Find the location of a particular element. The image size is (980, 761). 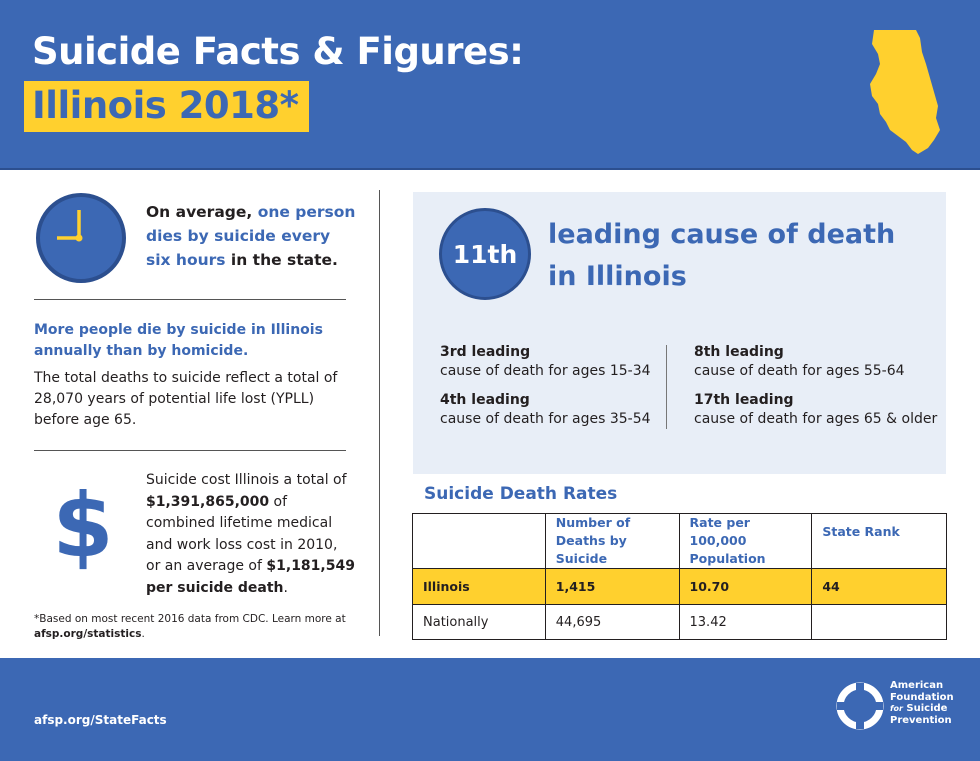

table-header-cell: Rate per 100,000 Population is located at coordinates (745, 541).